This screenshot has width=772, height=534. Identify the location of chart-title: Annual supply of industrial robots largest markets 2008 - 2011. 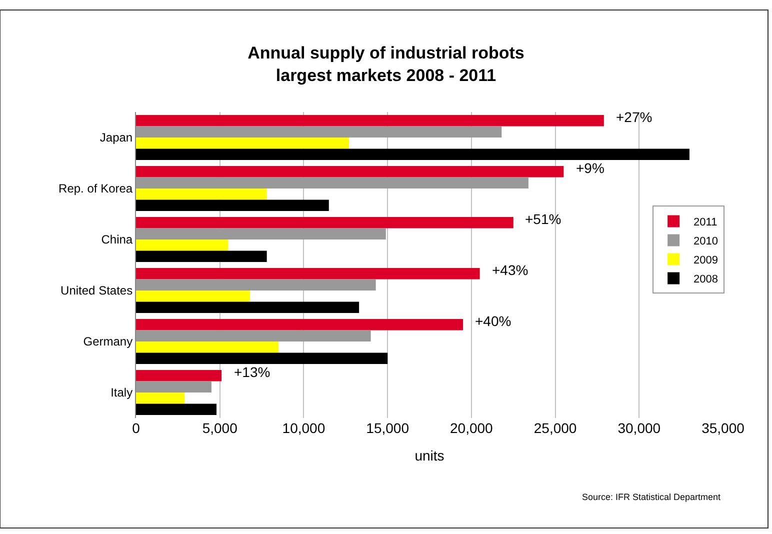
(386, 64).